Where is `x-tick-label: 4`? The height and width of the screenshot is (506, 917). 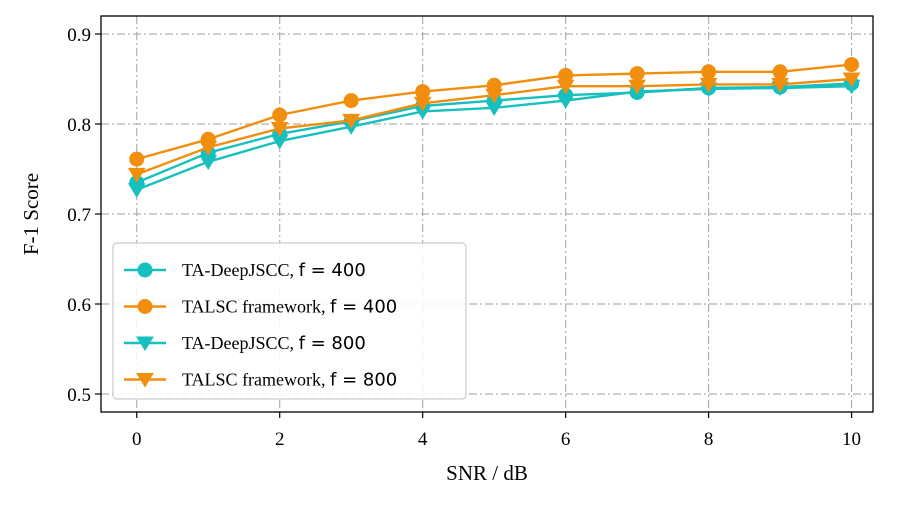
x-tick-label: 4 is located at coordinates (423, 439).